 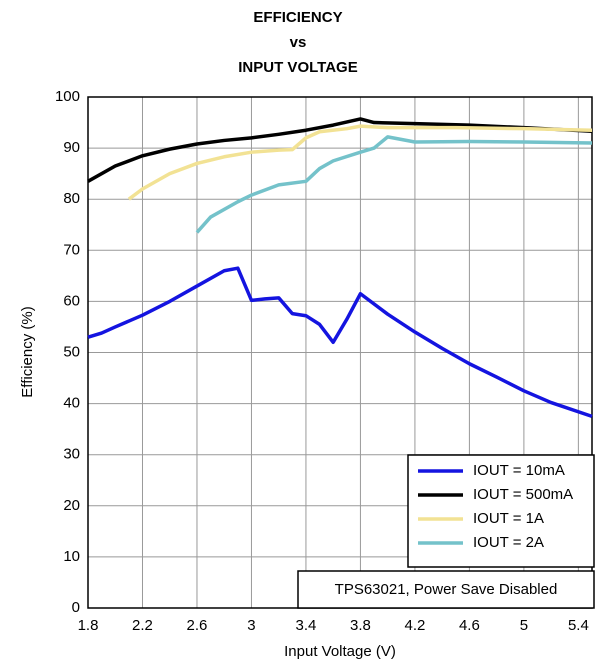 I want to click on y-tick-label: 30, so click(x=71, y=454).